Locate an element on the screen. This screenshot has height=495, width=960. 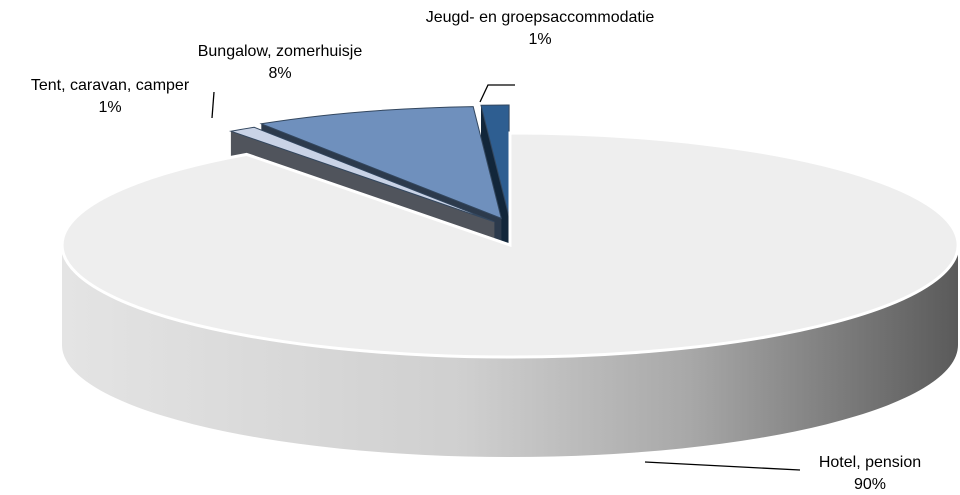
slice-label: Jeugd- en groepsaccommodatie is located at coordinates (540, 17).